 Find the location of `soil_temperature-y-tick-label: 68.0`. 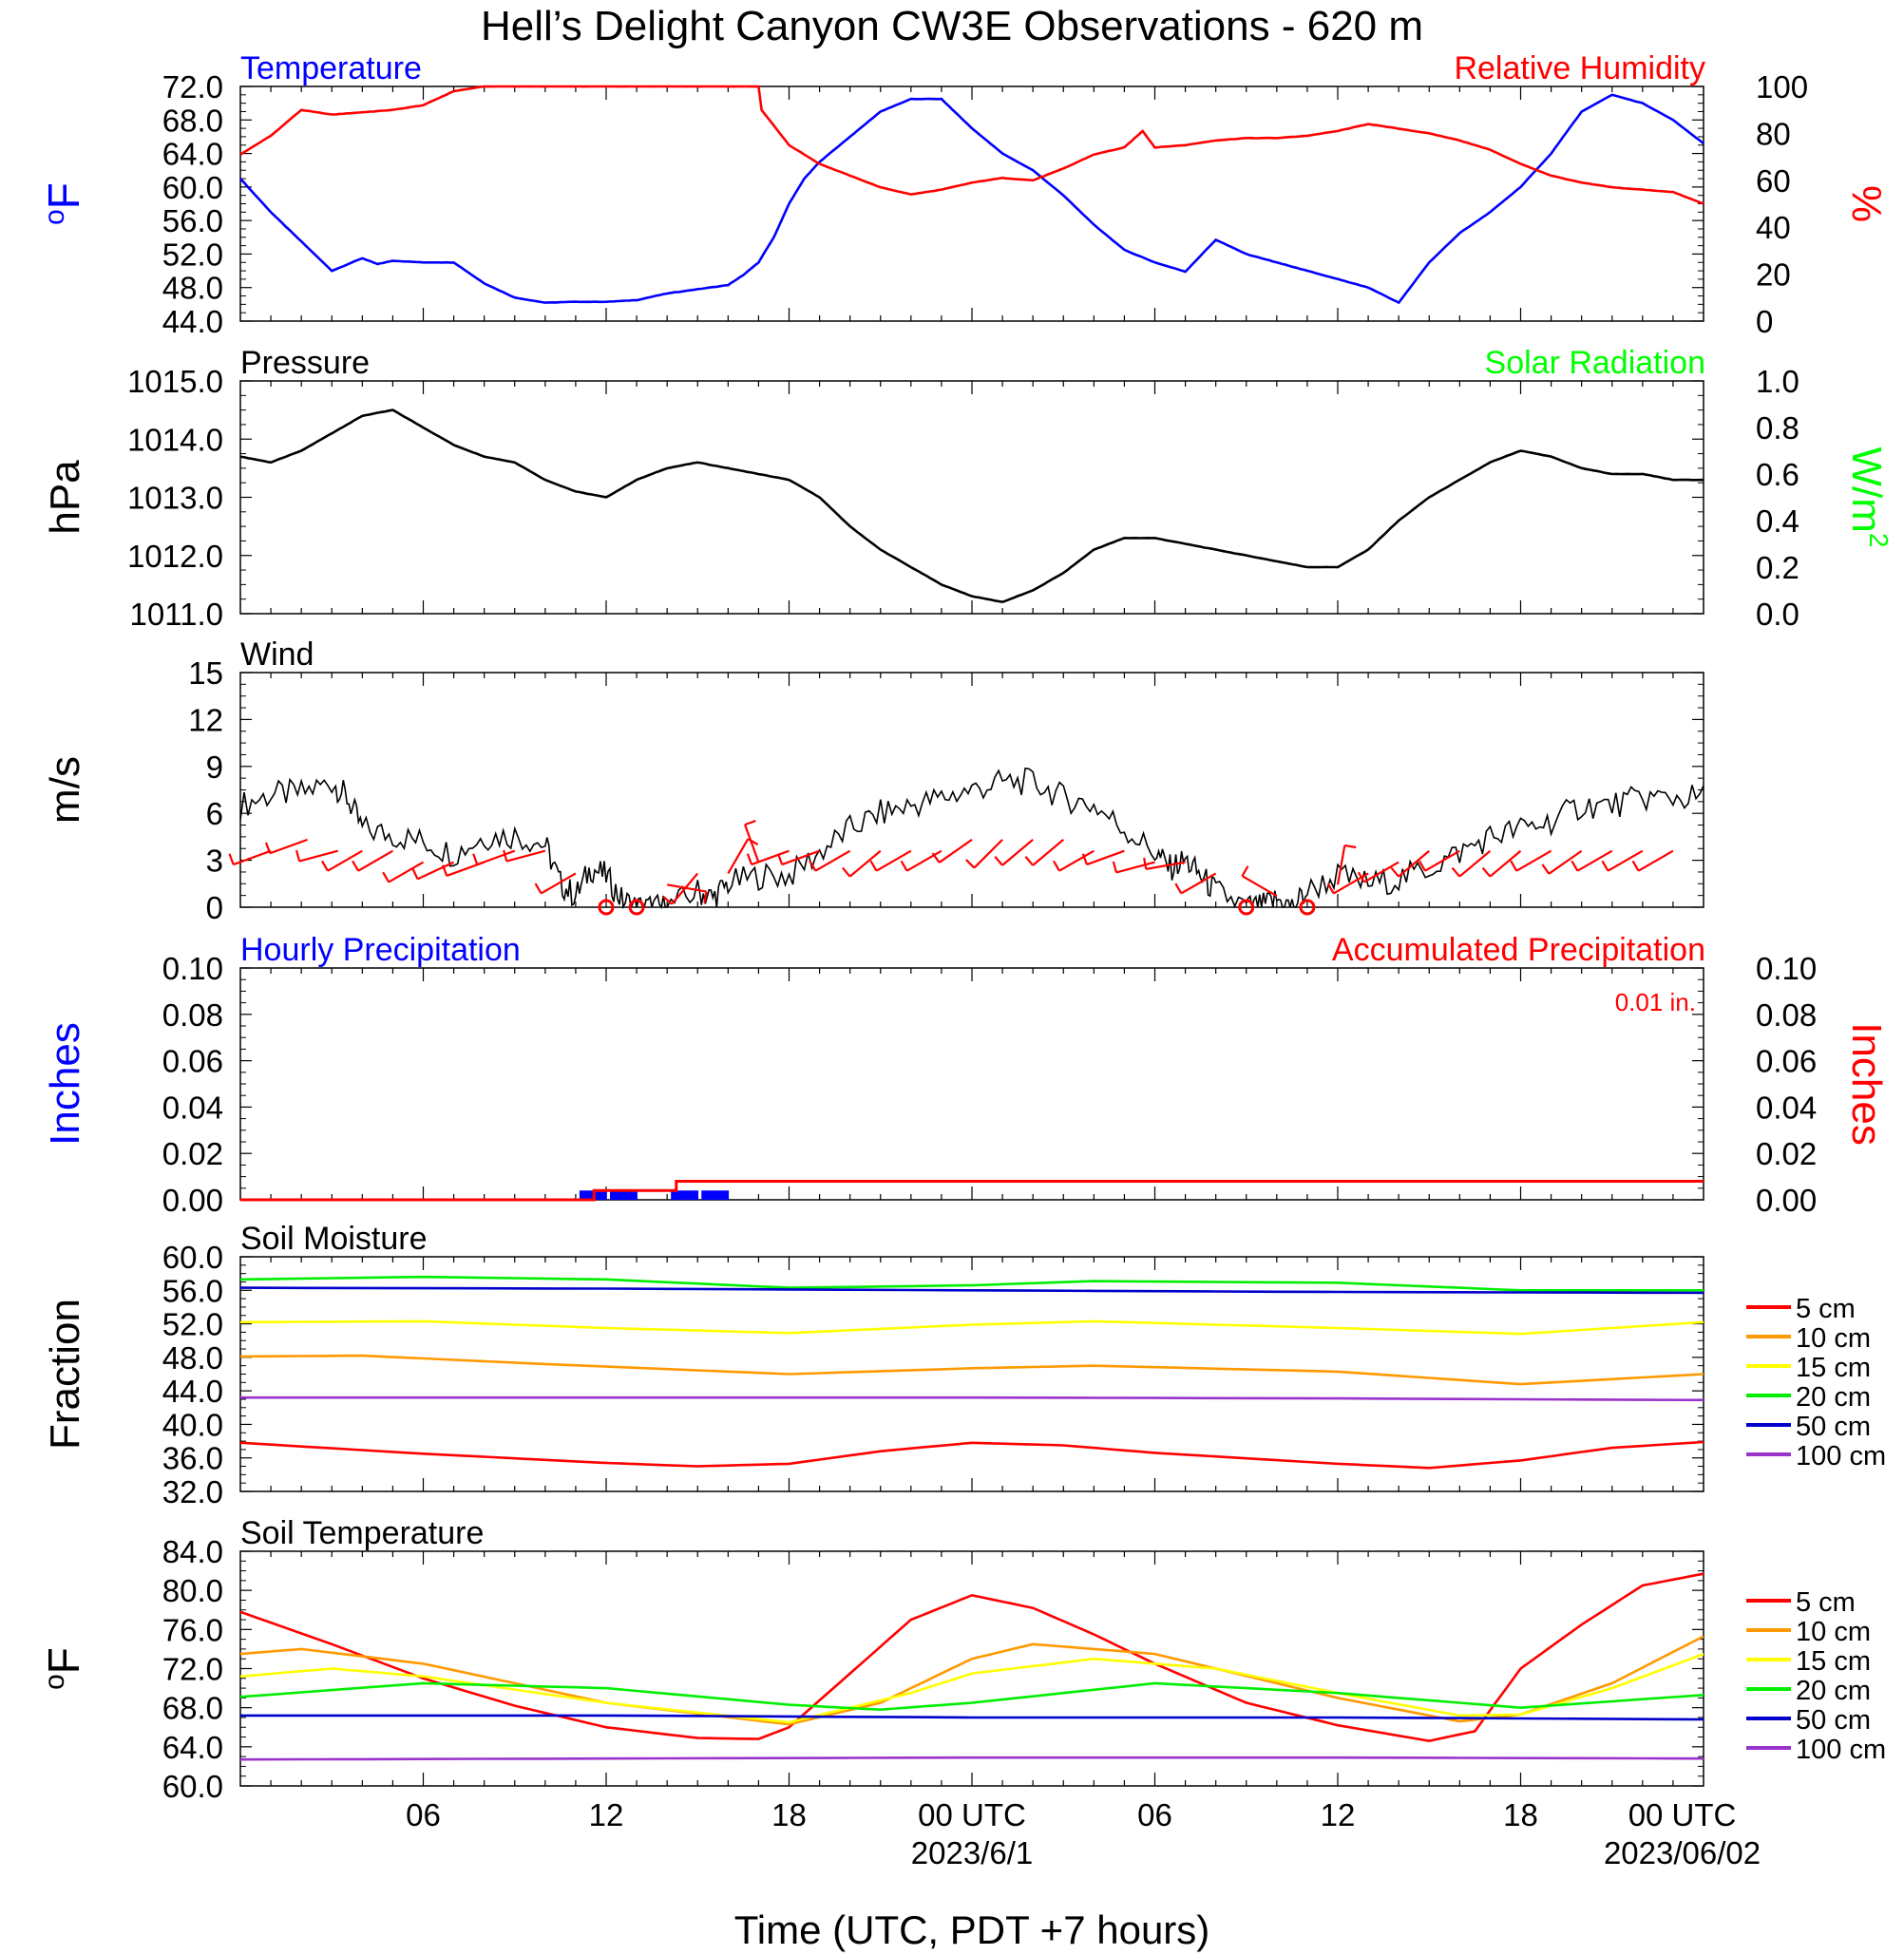

soil_temperature-y-tick-label: 68.0 is located at coordinates (193, 1708).